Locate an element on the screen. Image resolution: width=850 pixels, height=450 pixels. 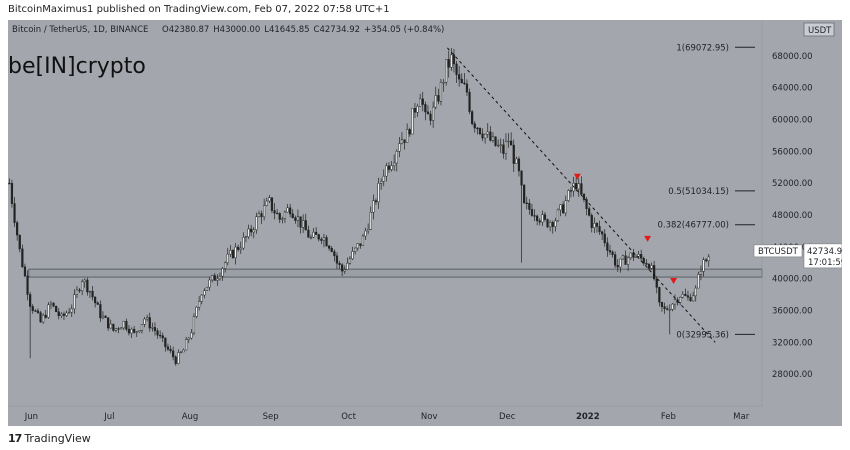
symbol-label: BTCUSDT is located at coordinates (778, 252).